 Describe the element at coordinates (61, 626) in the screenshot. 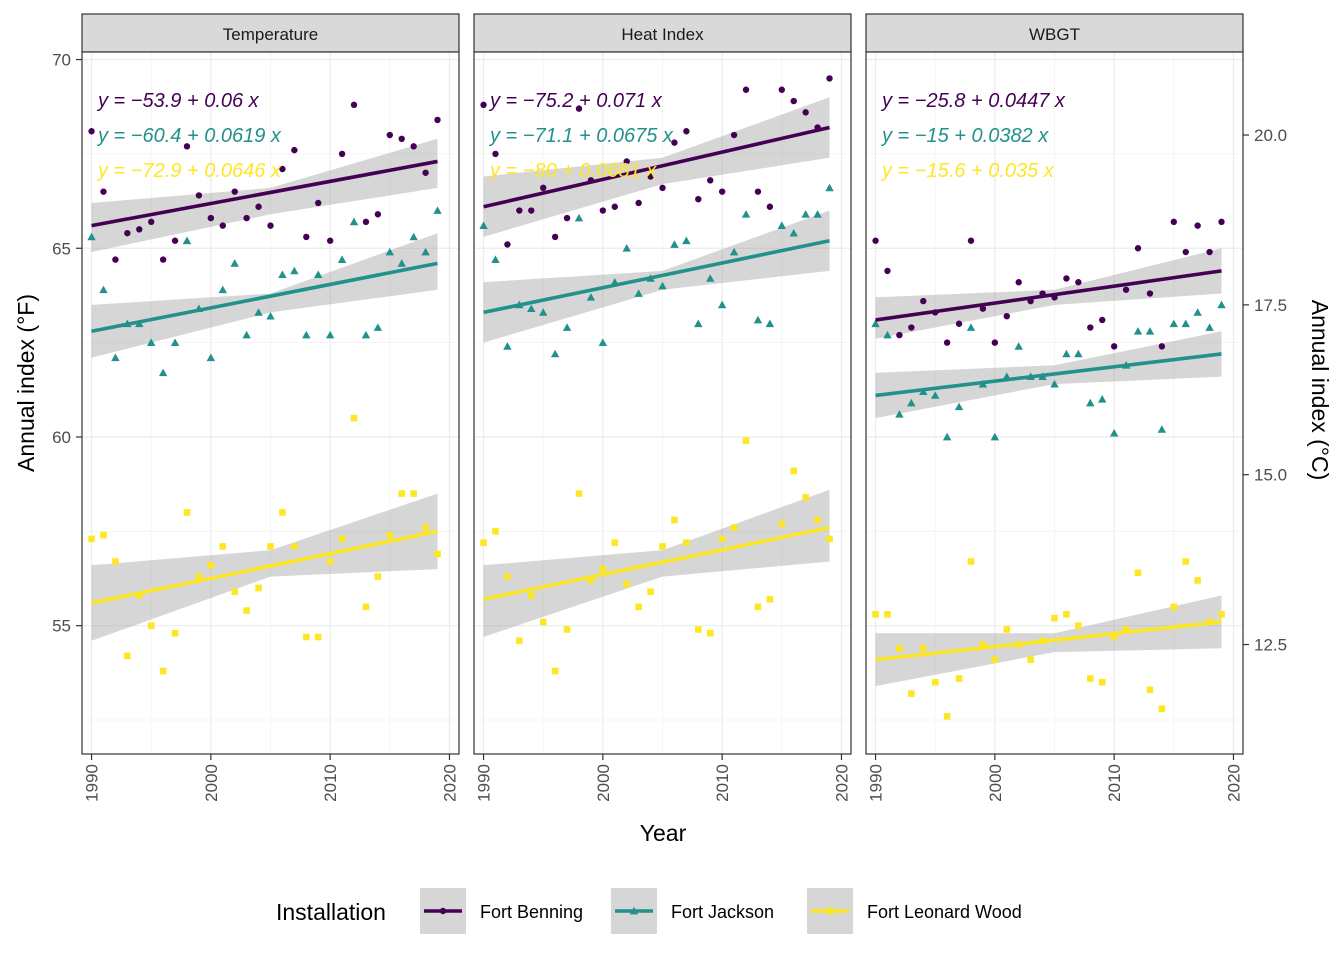

I see `y-tick-label: 55` at that location.